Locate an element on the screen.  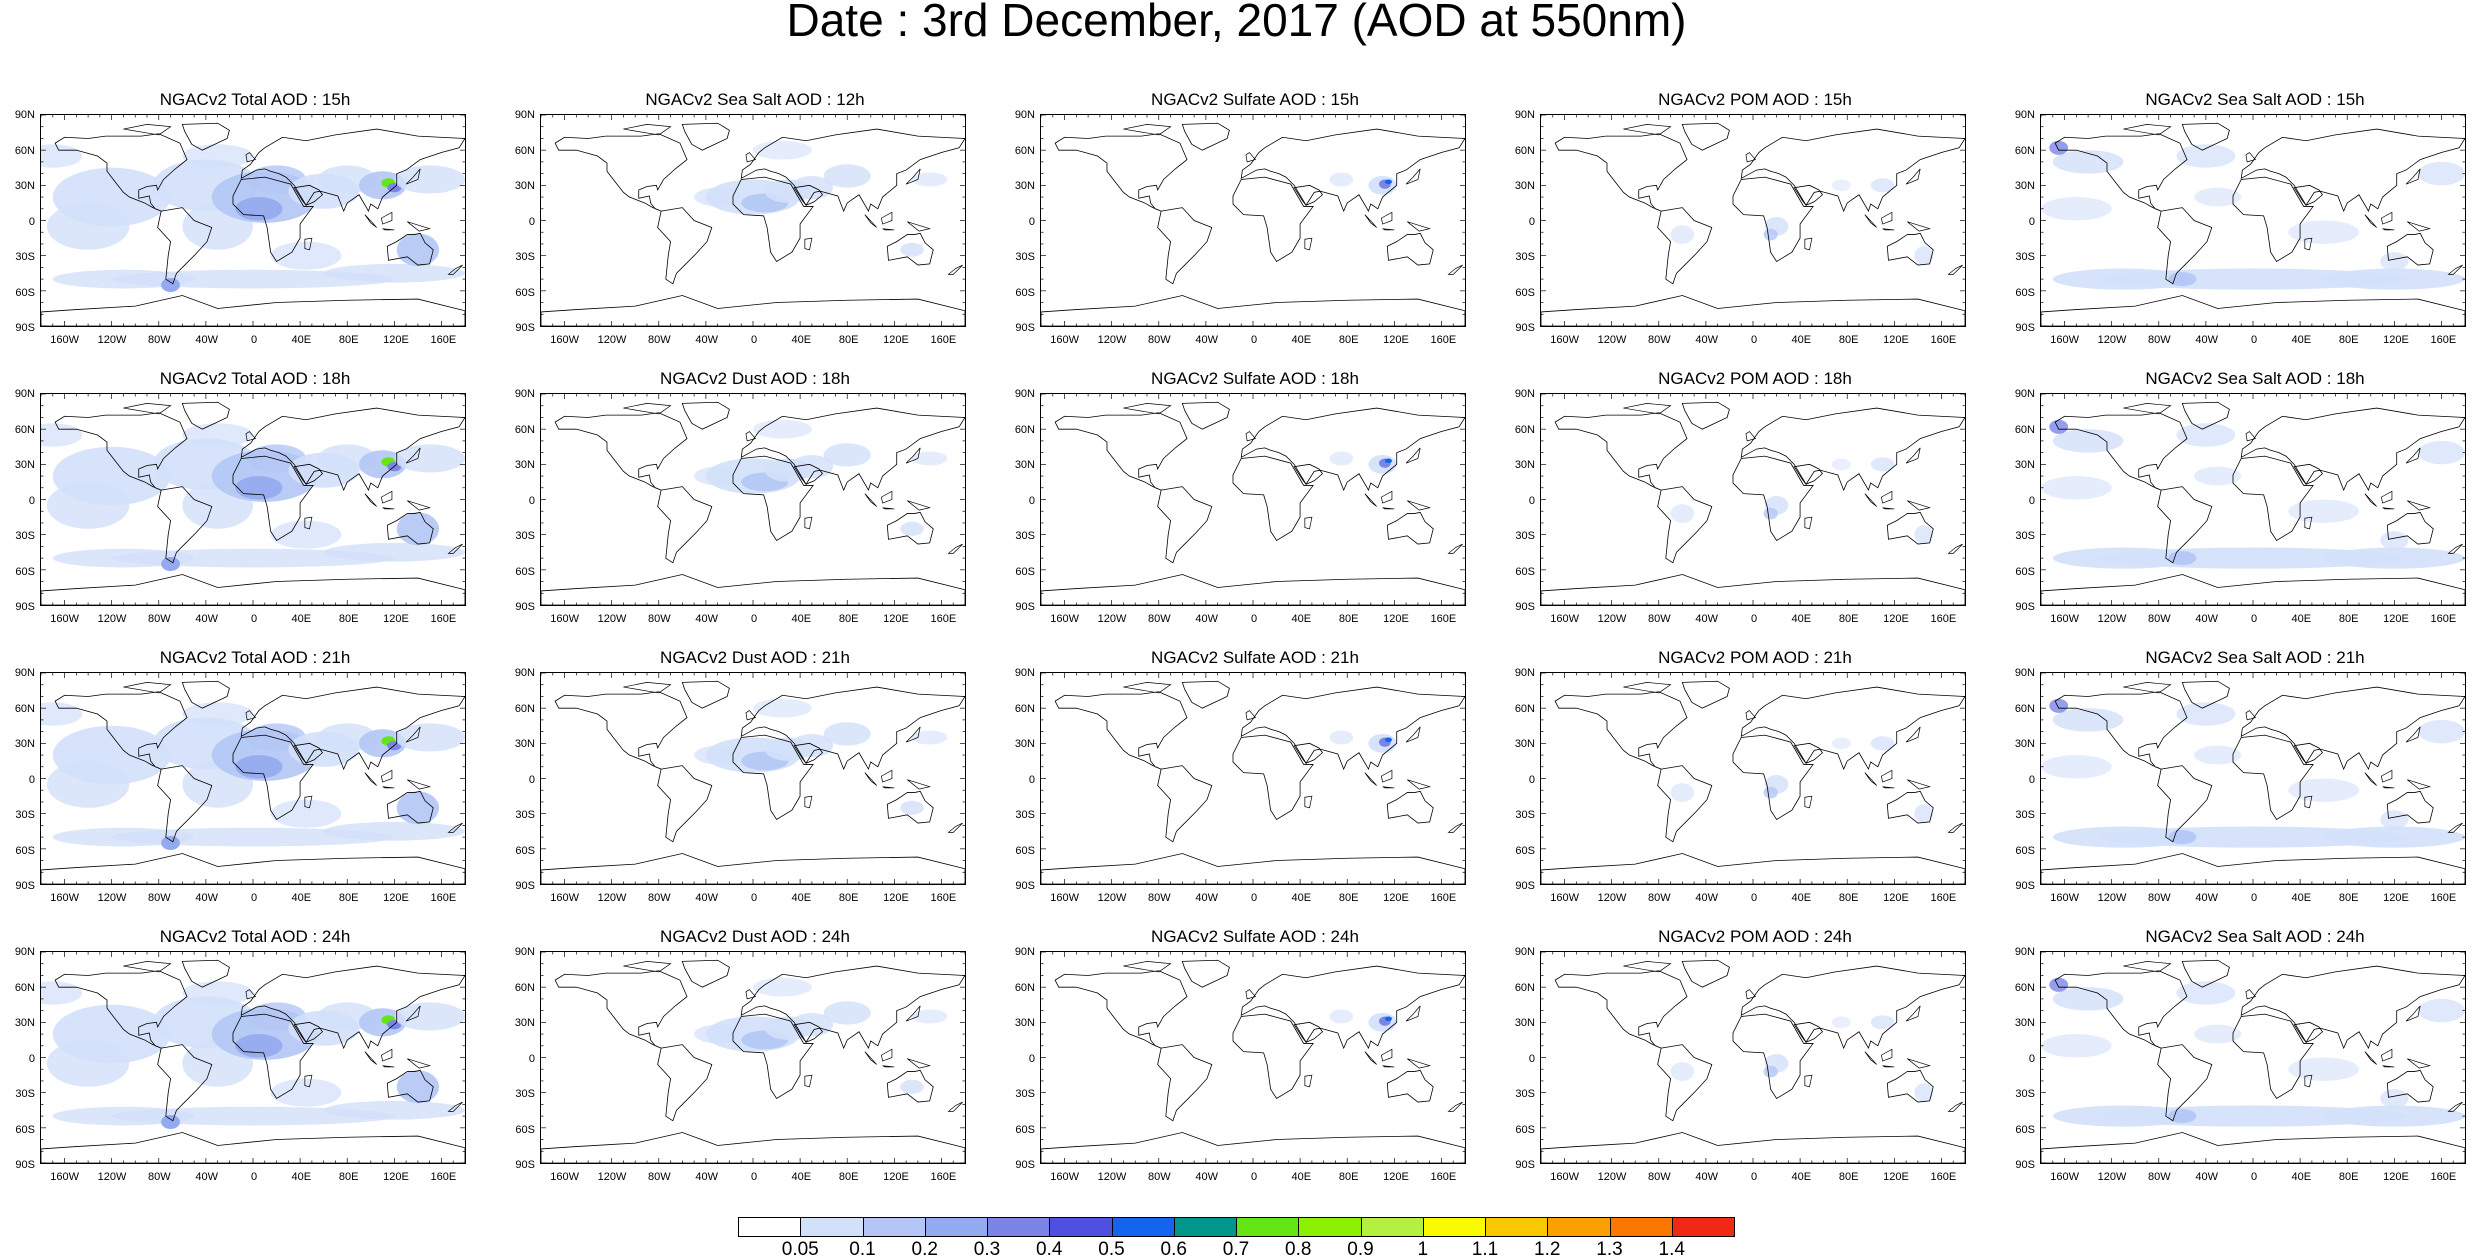
panel-title: NGACv2 Total AOD : 24h is located at coordinates (255, 936).